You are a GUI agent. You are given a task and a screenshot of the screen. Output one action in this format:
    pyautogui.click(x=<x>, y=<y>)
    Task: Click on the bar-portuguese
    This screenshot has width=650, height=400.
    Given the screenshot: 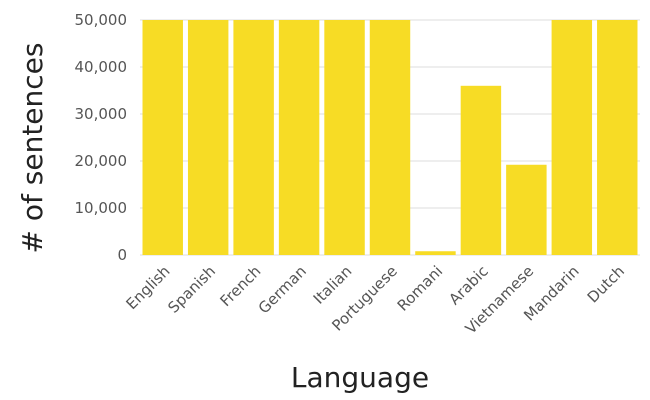 What is the action you would take?
    pyautogui.click(x=390, y=137)
    